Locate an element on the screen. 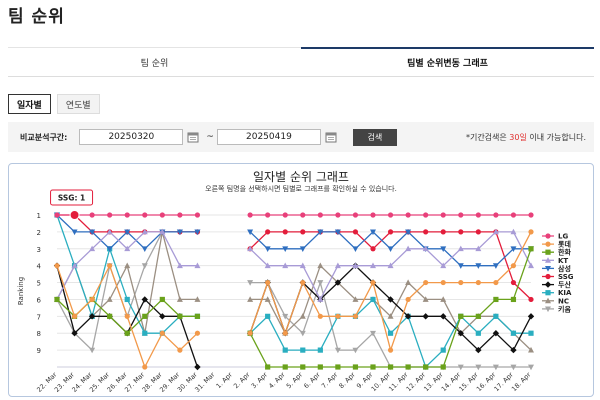  legend-label: NC is located at coordinates (563, 301).